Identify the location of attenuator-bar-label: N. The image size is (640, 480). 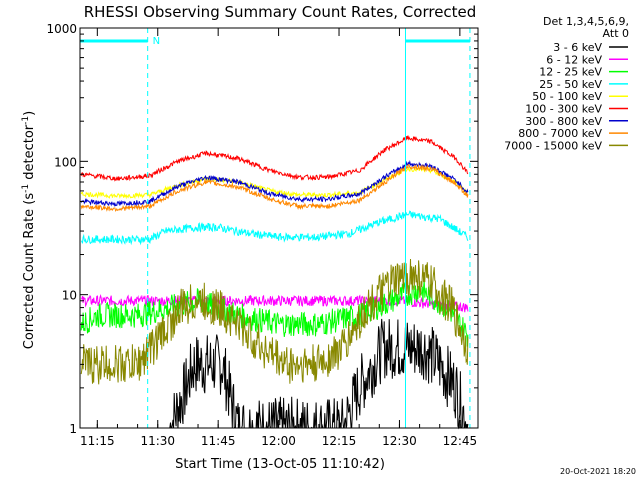
(156, 41).